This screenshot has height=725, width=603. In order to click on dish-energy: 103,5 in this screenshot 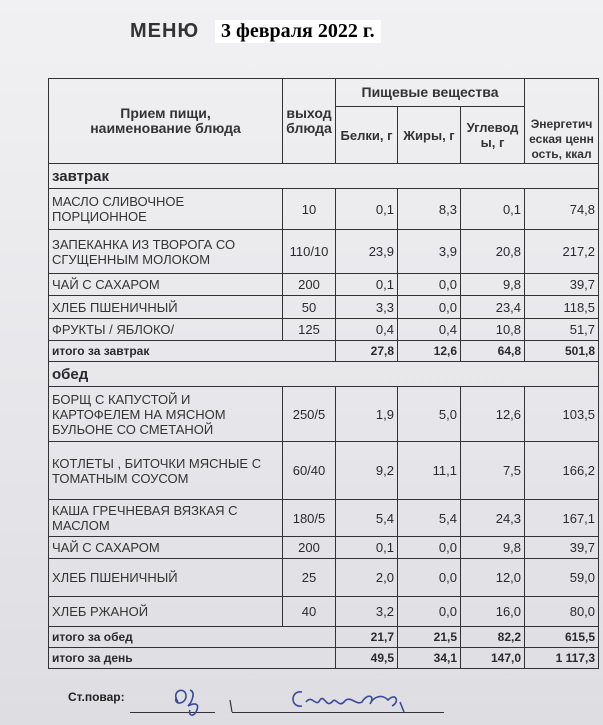, I will do `click(562, 414)`.